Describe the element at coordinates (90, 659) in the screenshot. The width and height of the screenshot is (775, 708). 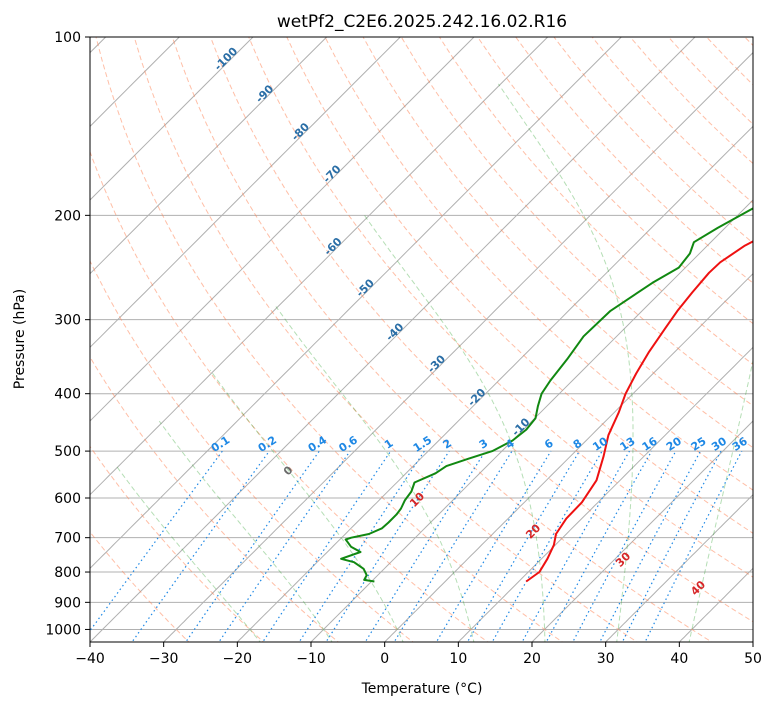
I see `x-tick-label: −40` at that location.